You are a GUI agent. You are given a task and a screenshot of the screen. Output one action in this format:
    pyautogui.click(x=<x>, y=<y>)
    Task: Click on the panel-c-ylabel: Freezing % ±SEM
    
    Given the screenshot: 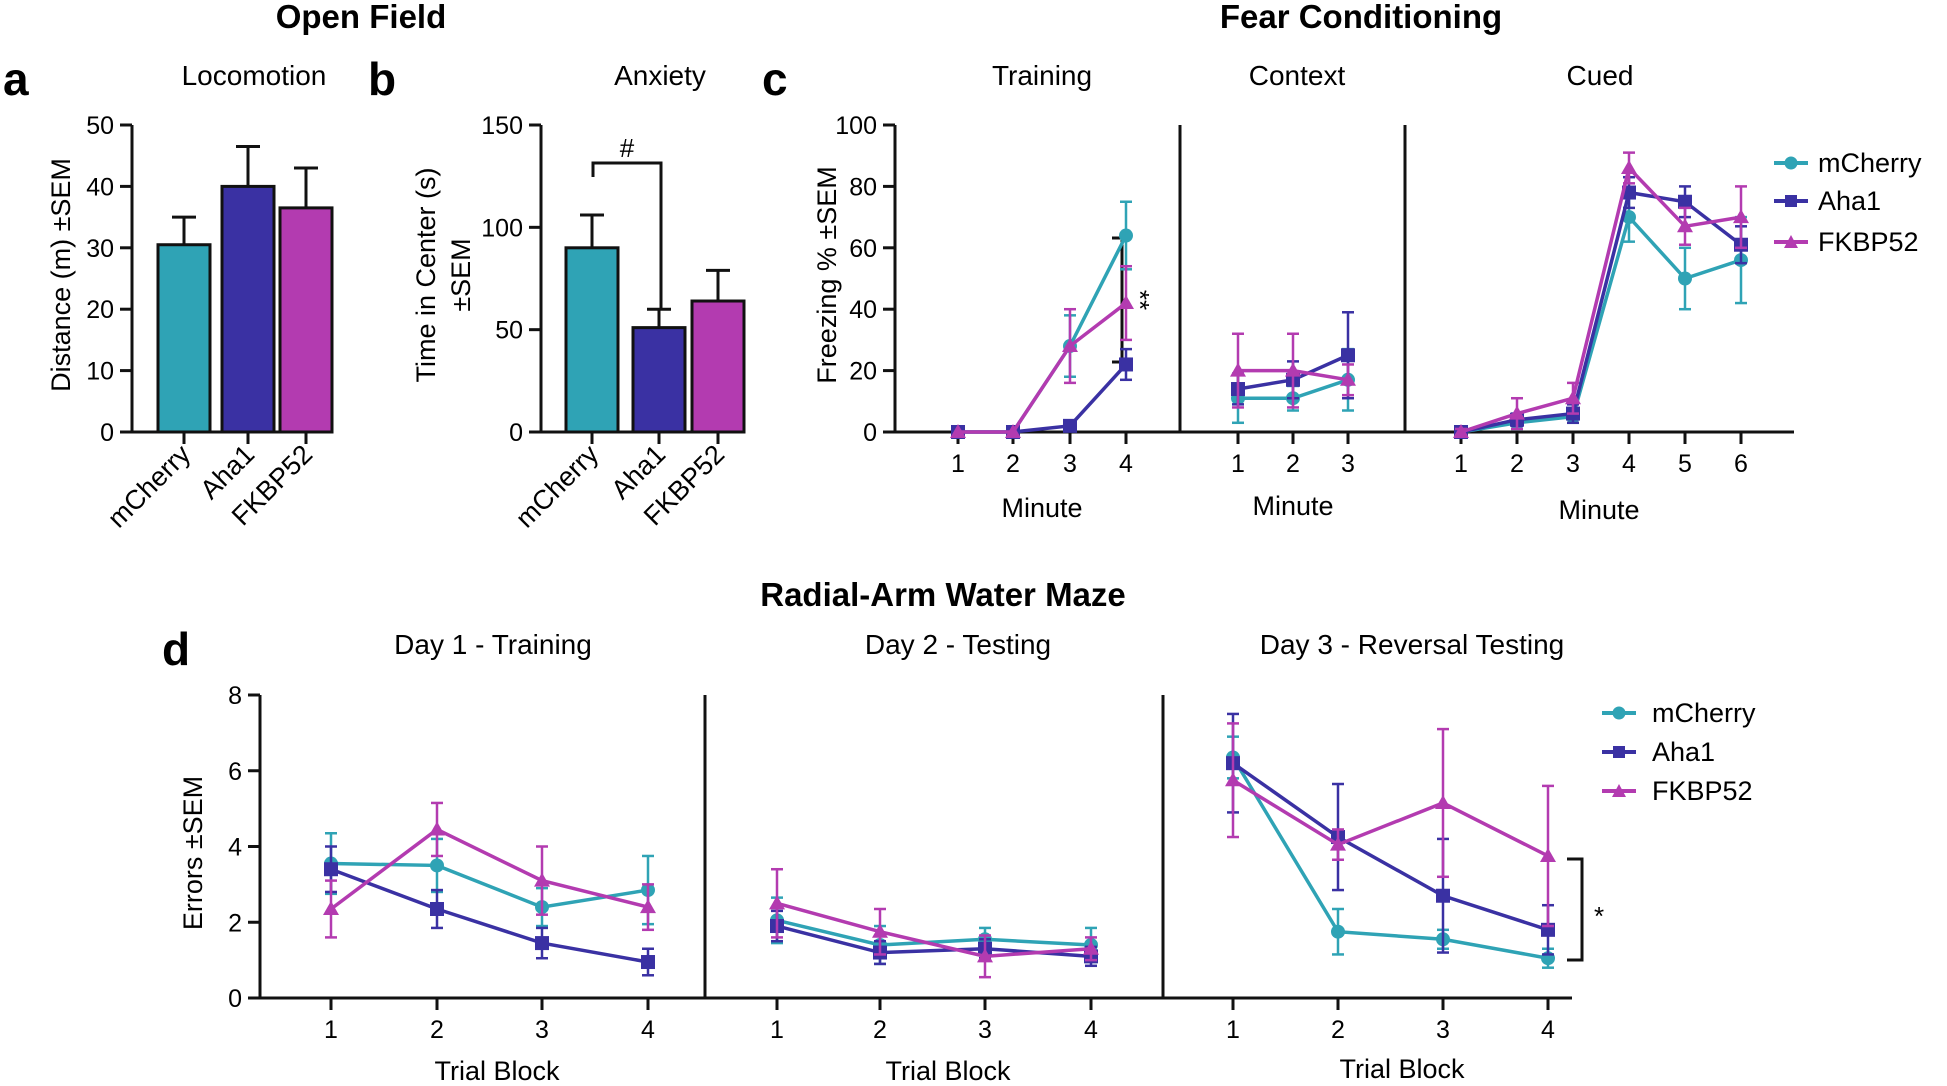 What is the action you would take?
    pyautogui.click(x=827, y=274)
    